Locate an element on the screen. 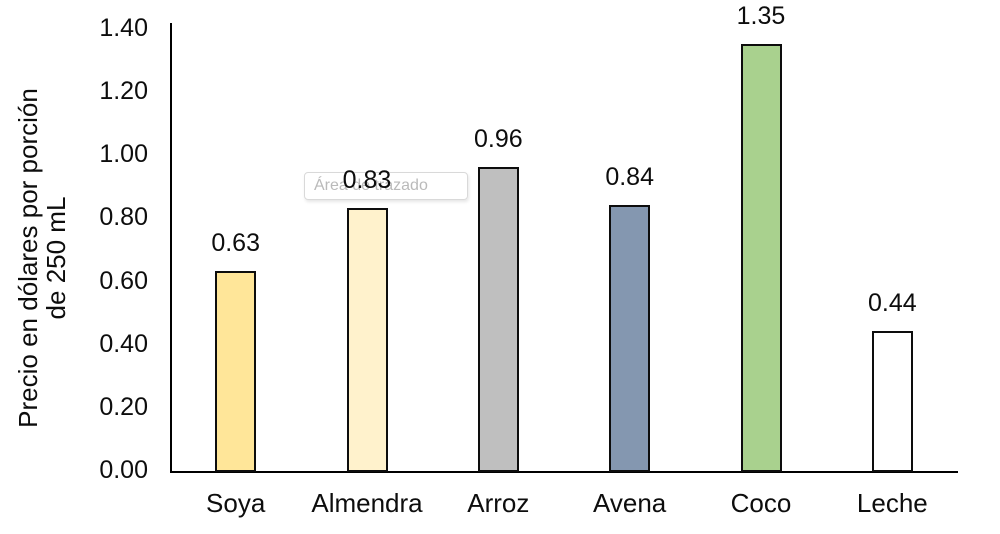  plot-area-tooltip: Área de trazado is located at coordinates (386, 186).